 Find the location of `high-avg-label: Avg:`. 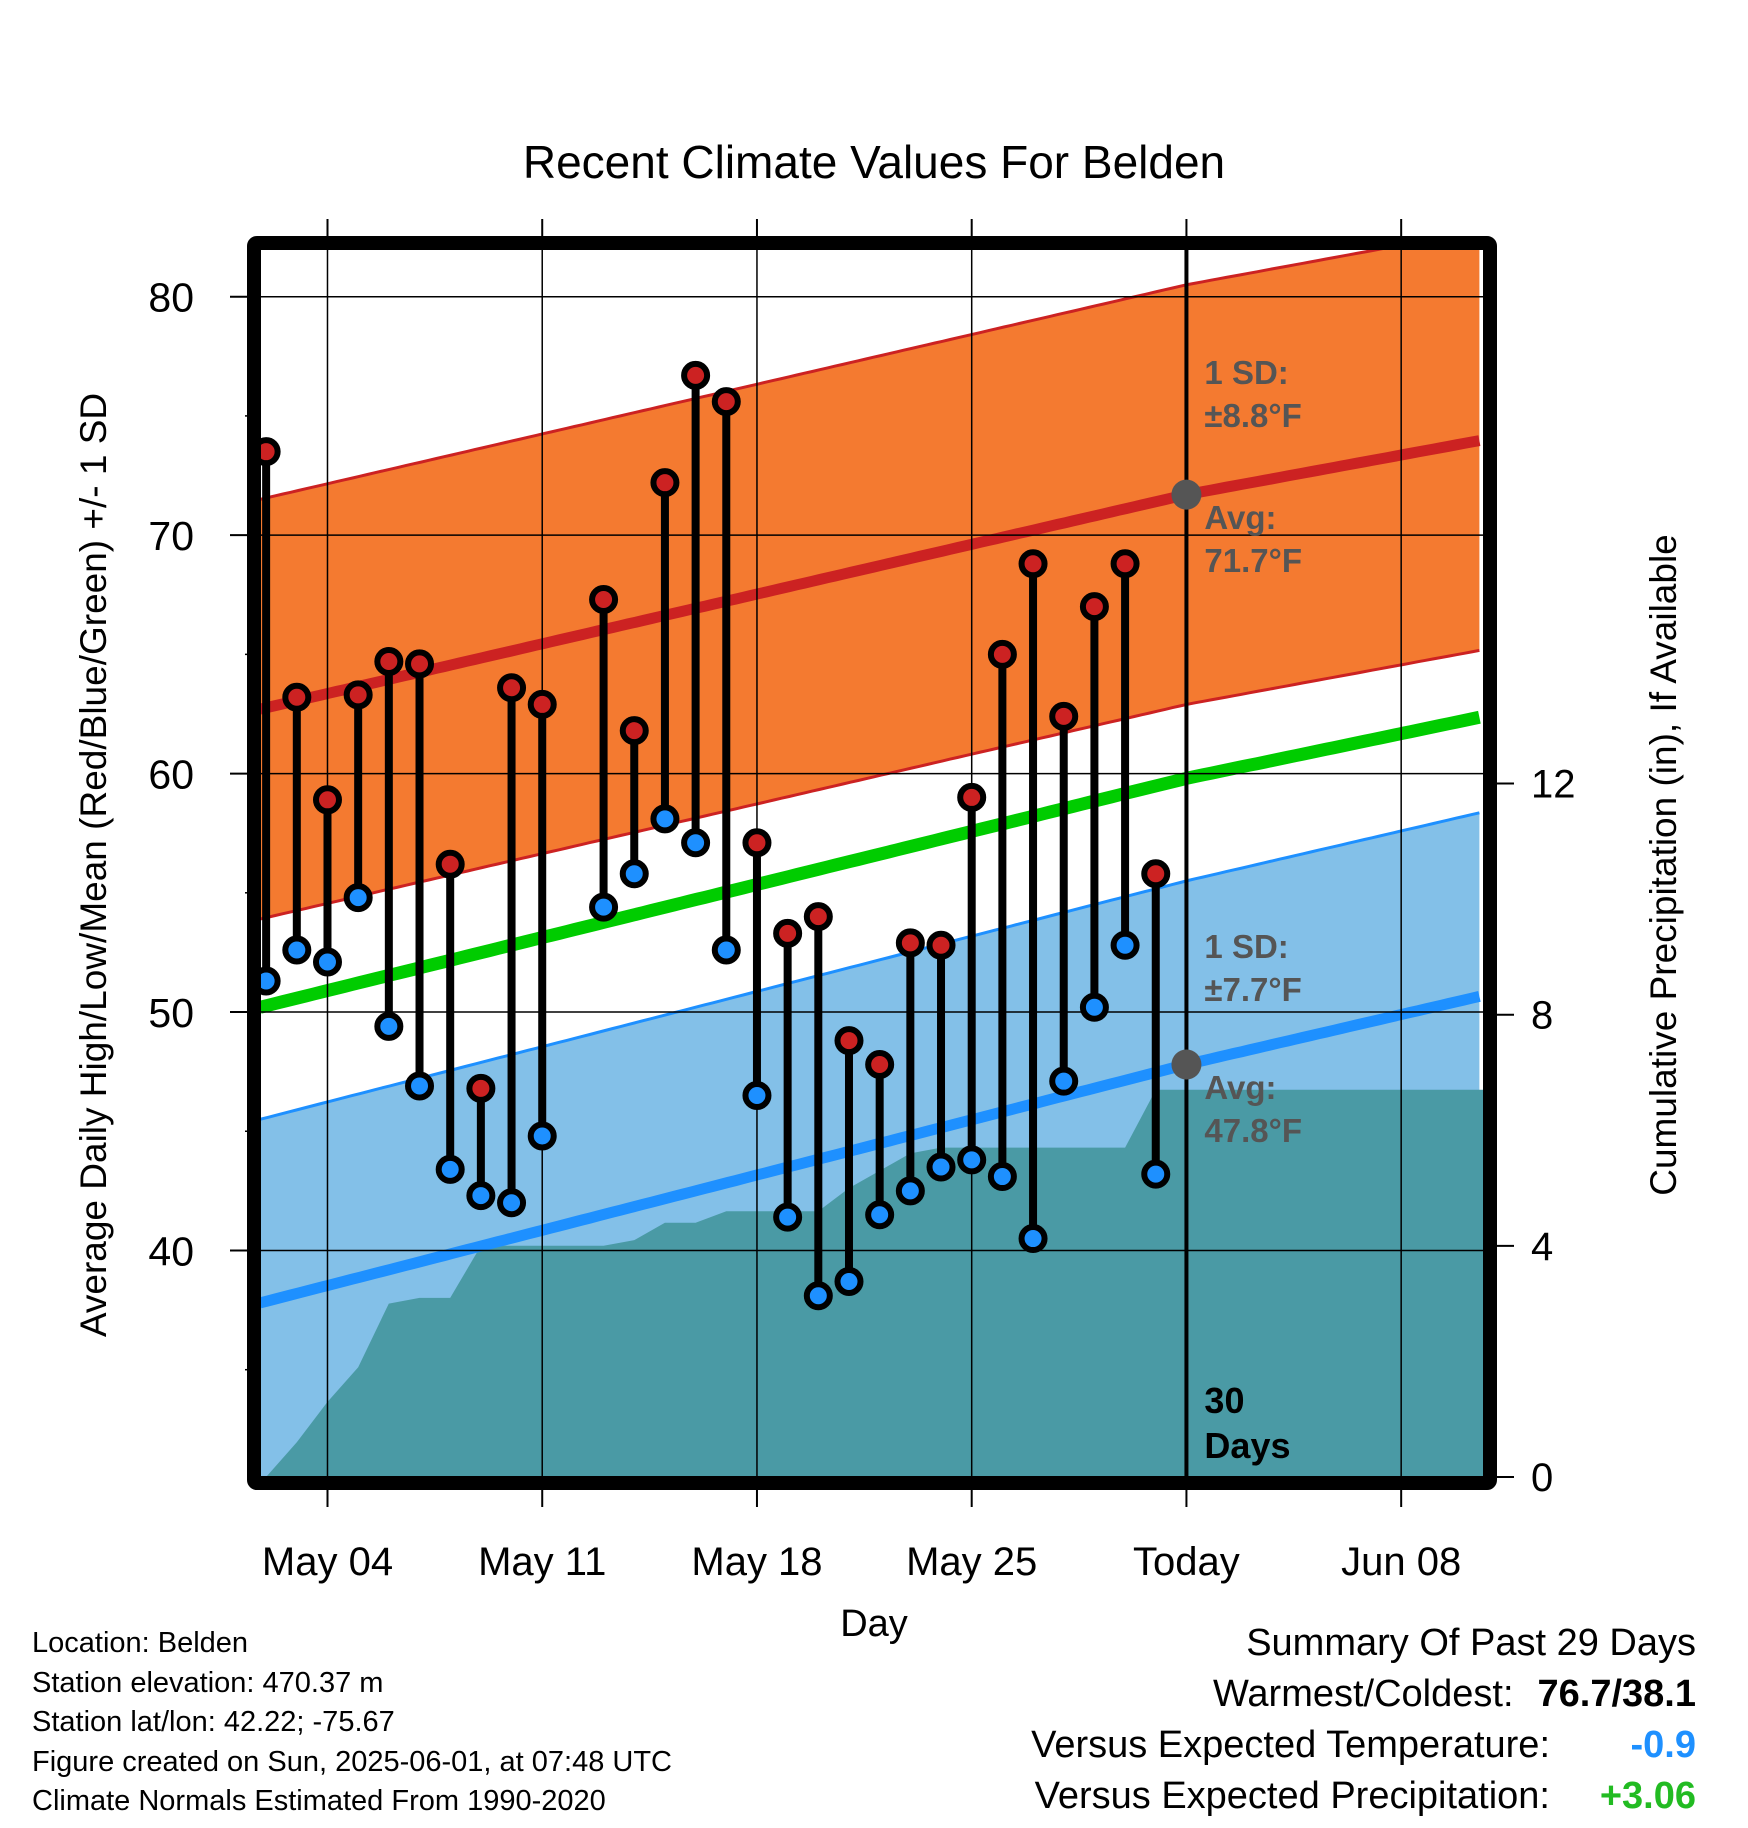

high-avg-label: Avg: is located at coordinates (1240, 517).